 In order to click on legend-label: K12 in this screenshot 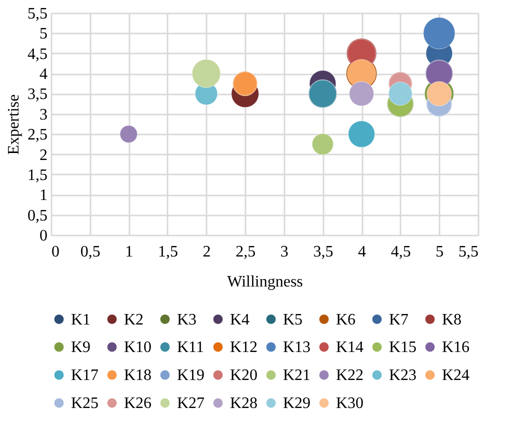, I will do `click(244, 347)`.